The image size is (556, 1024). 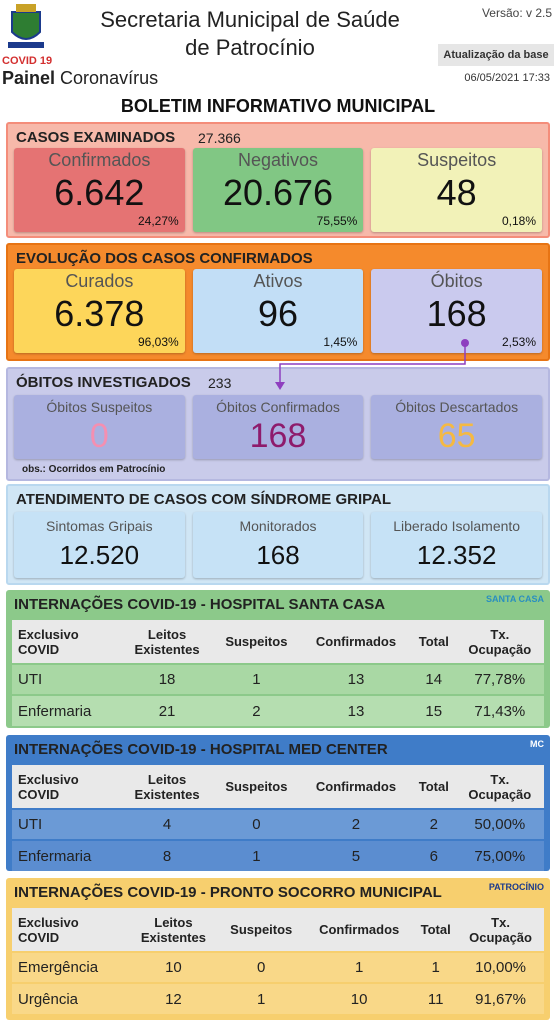 What do you see at coordinates (516, 13) in the screenshot?
I see `version: Versão: v 2.5` at bounding box center [516, 13].